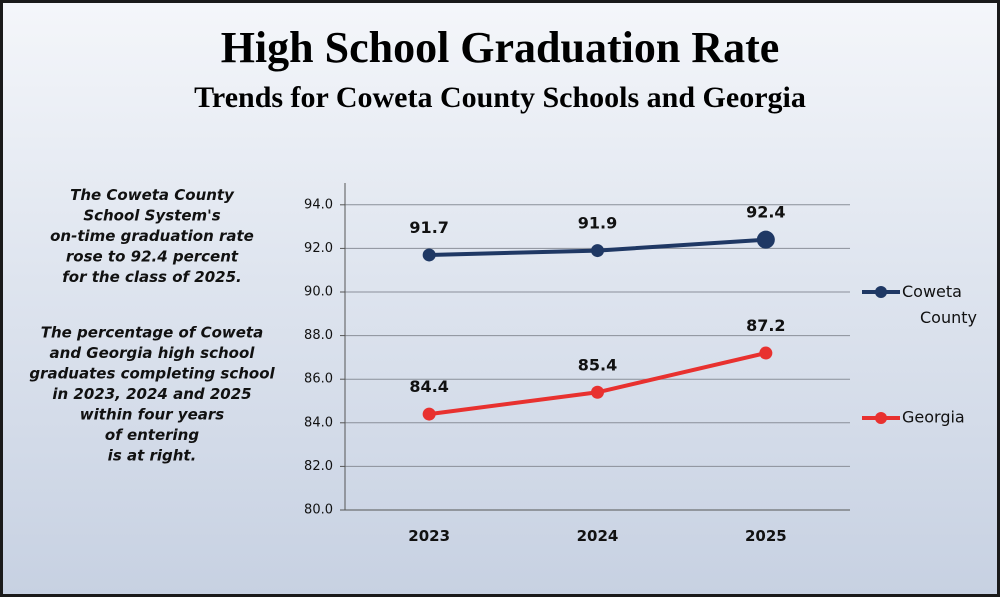 Image resolution: width=1000 pixels, height=597 pixels. What do you see at coordinates (933, 417) in the screenshot?
I see `legend-label: Georgia` at bounding box center [933, 417].